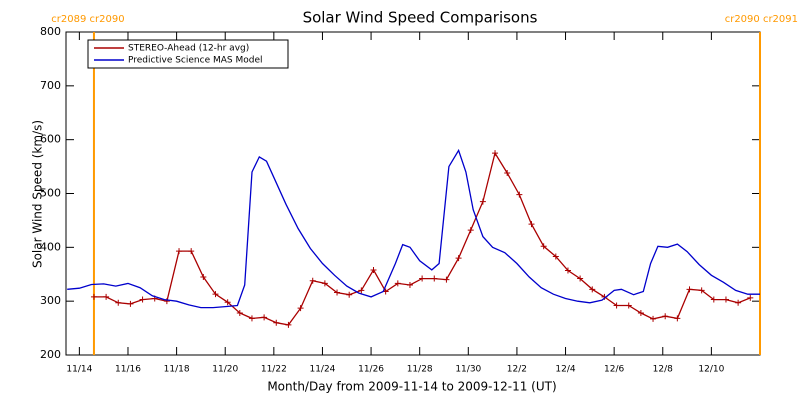 Image resolution: width=800 pixels, height=400 pixels. Describe the element at coordinates (468, 370) in the screenshot. I see `x-tick-label: 11/30` at that location.